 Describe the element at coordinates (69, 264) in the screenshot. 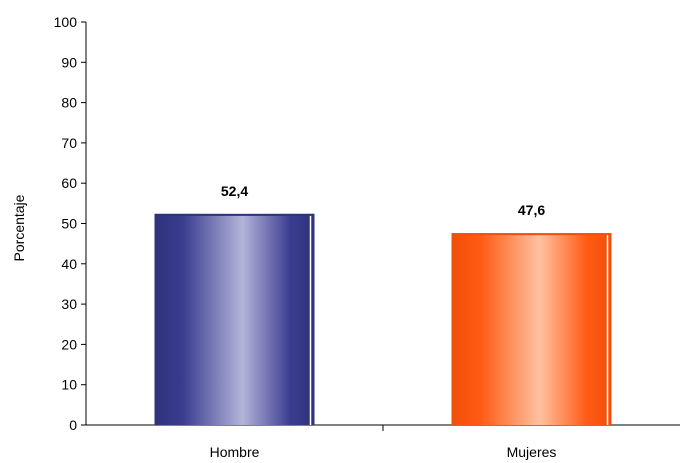

I see `y-tick-label: 40` at that location.